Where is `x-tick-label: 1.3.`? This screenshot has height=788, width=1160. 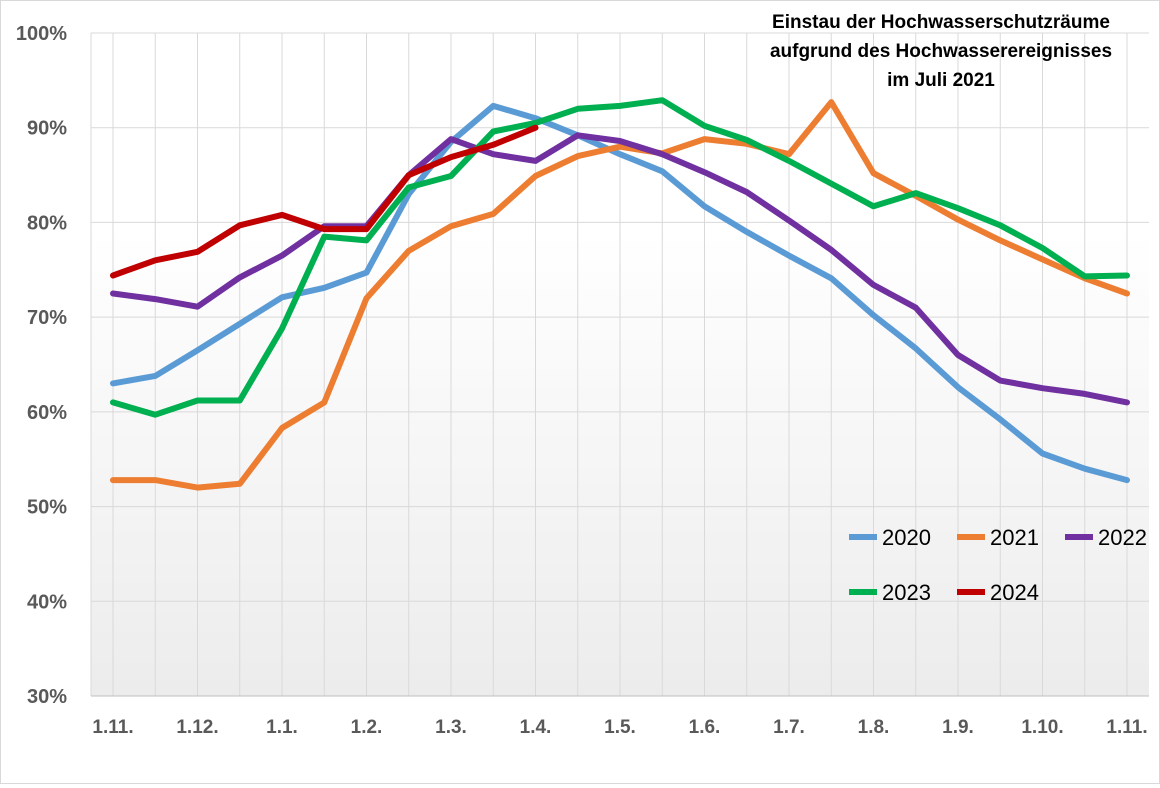
x-tick-label: 1.3. is located at coordinates (451, 727).